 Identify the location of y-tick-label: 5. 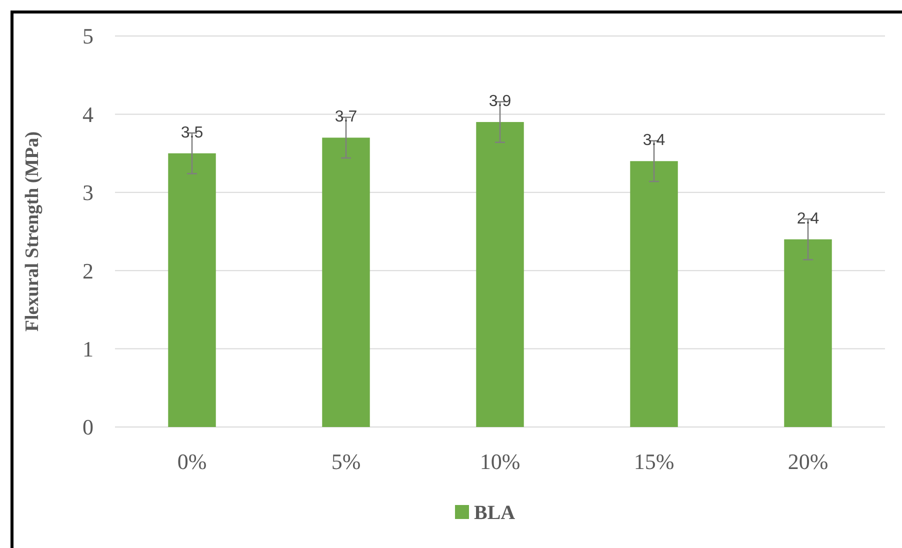
(88, 36).